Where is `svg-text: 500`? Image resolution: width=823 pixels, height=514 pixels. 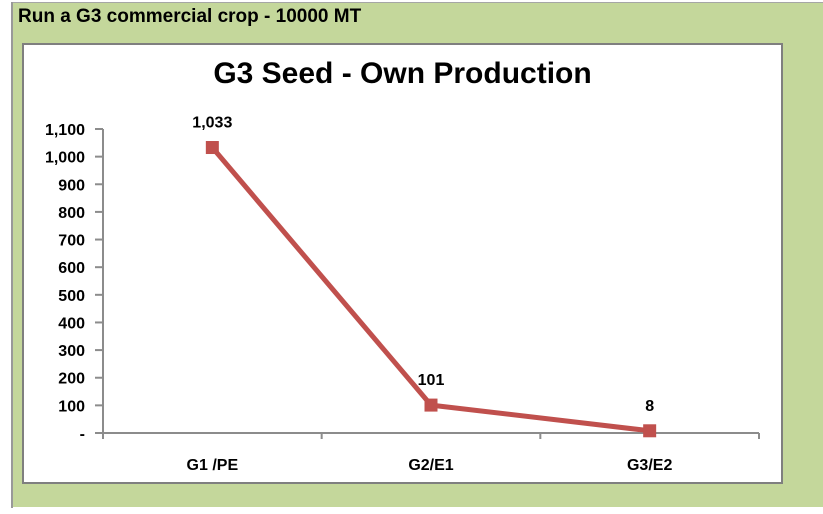 svg-text: 500 is located at coordinates (71, 296).